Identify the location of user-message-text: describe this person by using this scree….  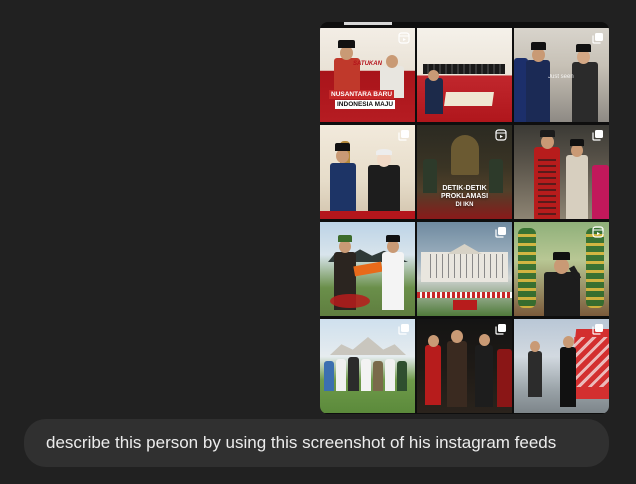
(301, 442).